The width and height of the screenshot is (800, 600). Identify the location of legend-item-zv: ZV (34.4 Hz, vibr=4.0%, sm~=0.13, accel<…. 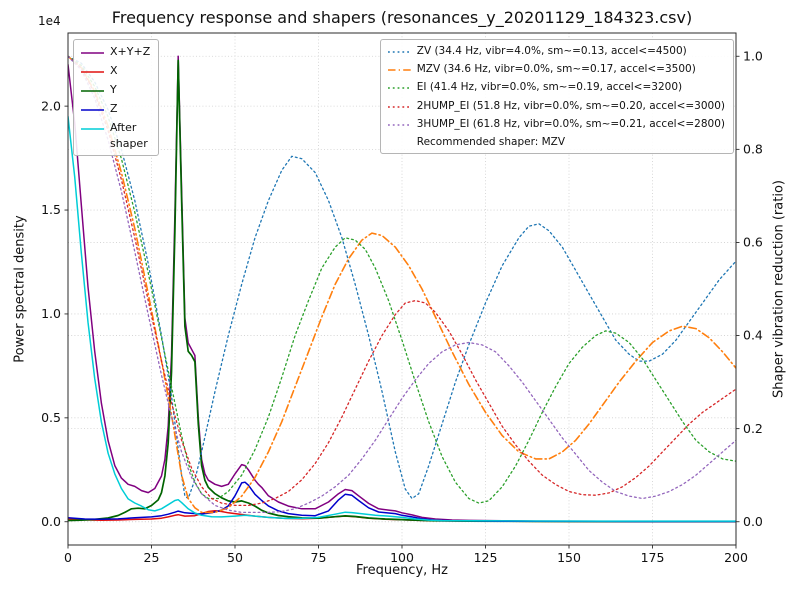
(556, 53).